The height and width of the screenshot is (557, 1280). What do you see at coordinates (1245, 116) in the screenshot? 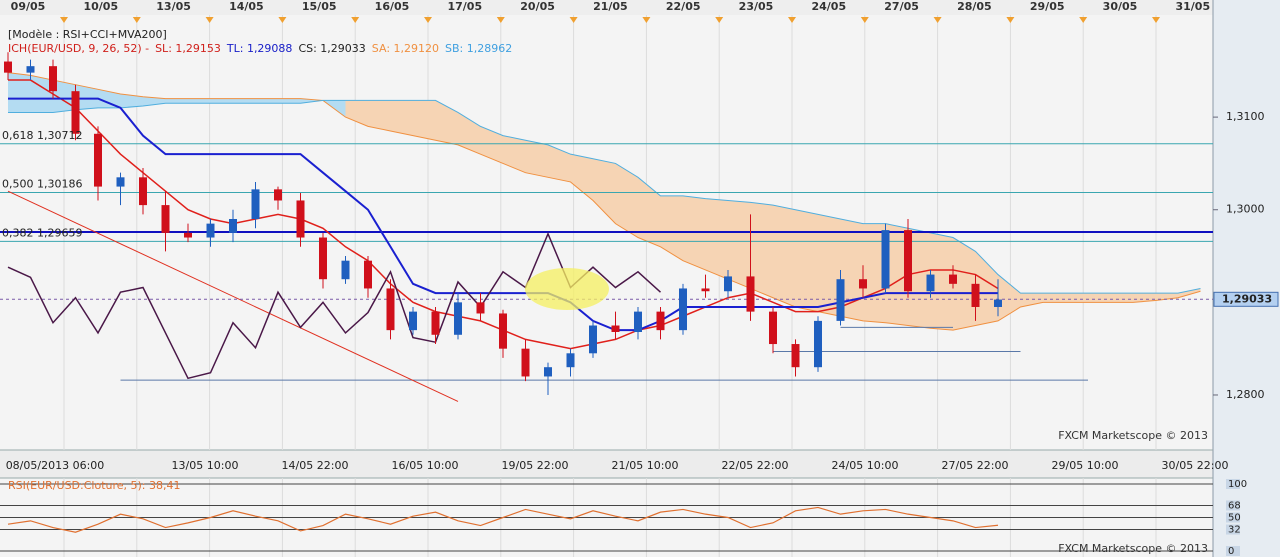
I see `y-tick-label: 1,3100` at bounding box center [1245, 116].